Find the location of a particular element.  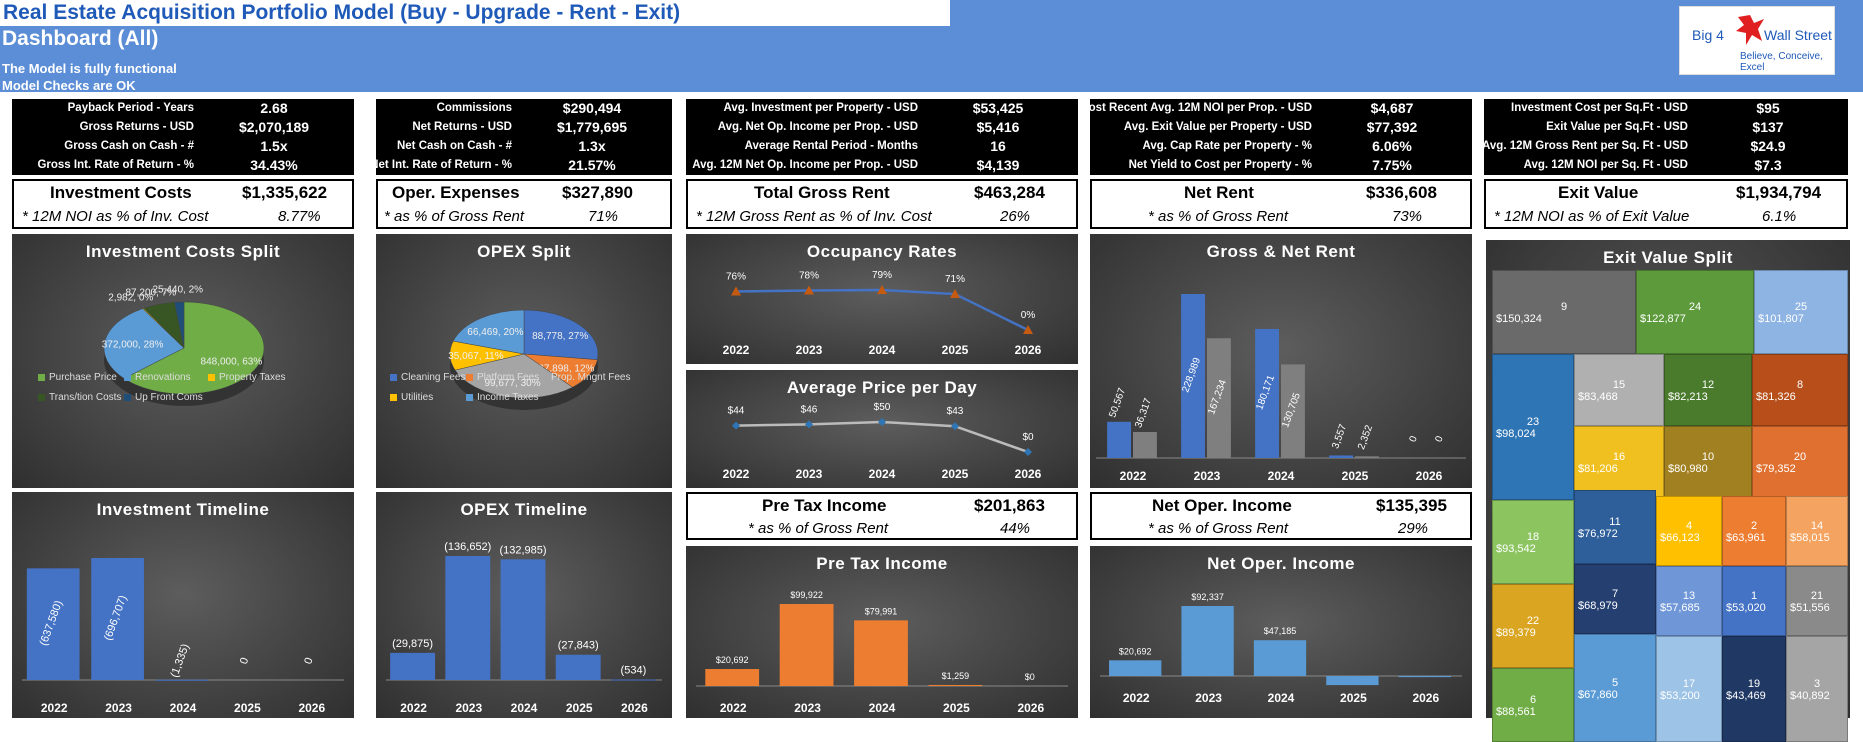

treemap-cell: 2 $63,961 is located at coordinates (1754, 531).